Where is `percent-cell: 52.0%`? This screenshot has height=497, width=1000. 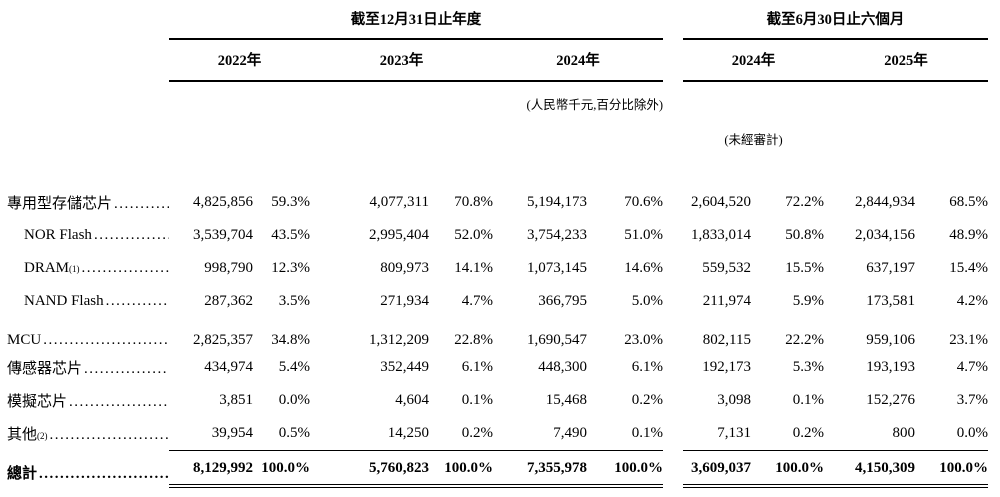 percent-cell: 52.0% is located at coordinates (473, 235).